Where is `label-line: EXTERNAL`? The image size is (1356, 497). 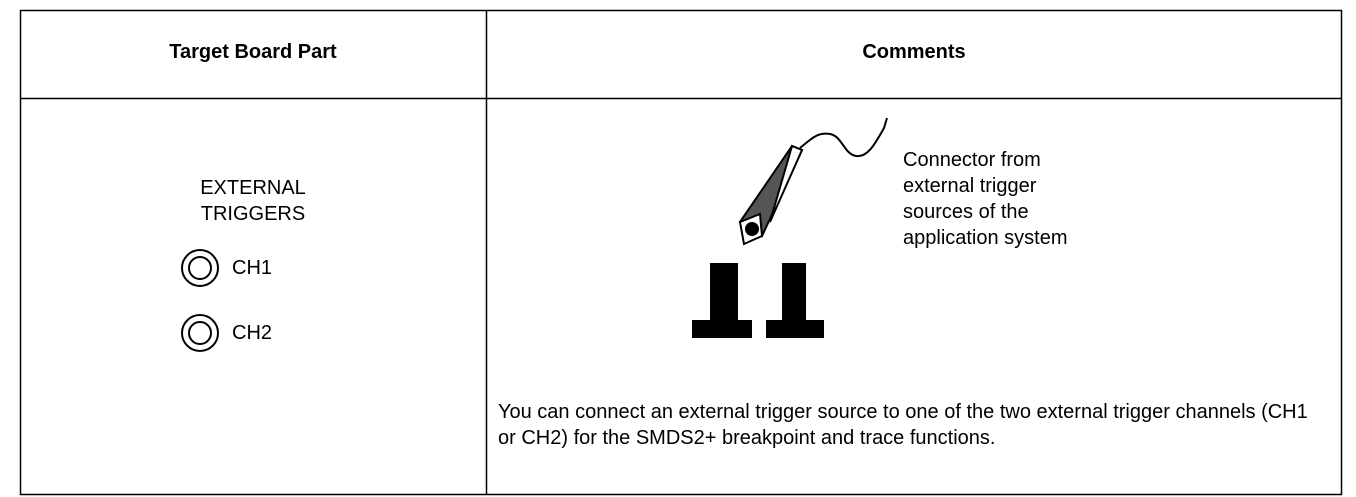
label-line: EXTERNAL is located at coordinates (253, 188).